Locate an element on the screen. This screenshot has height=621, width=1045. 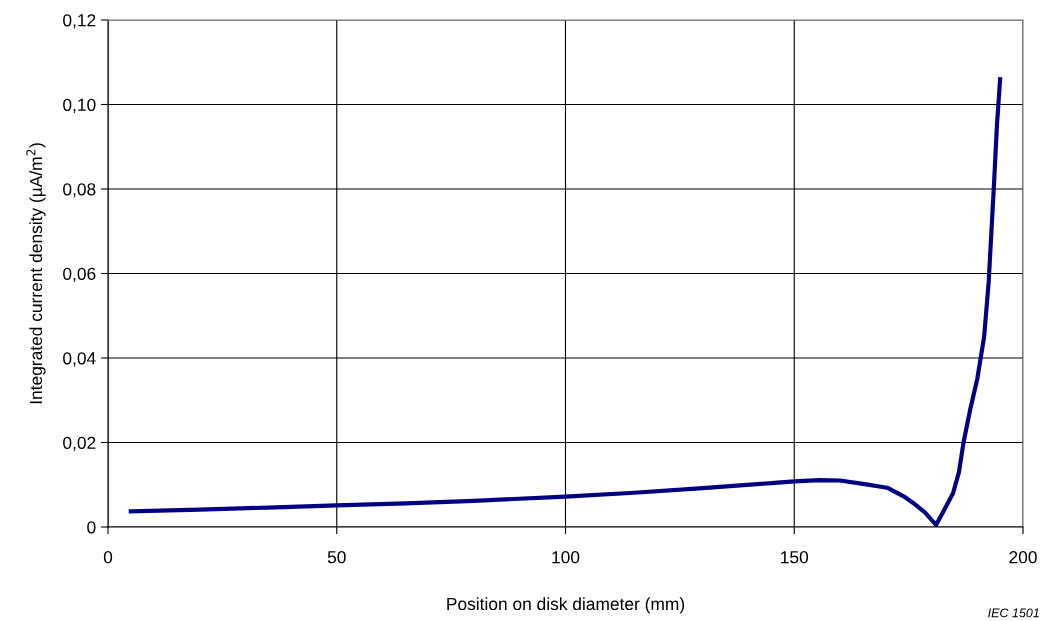
x-tick-label: 100 is located at coordinates (566, 557).